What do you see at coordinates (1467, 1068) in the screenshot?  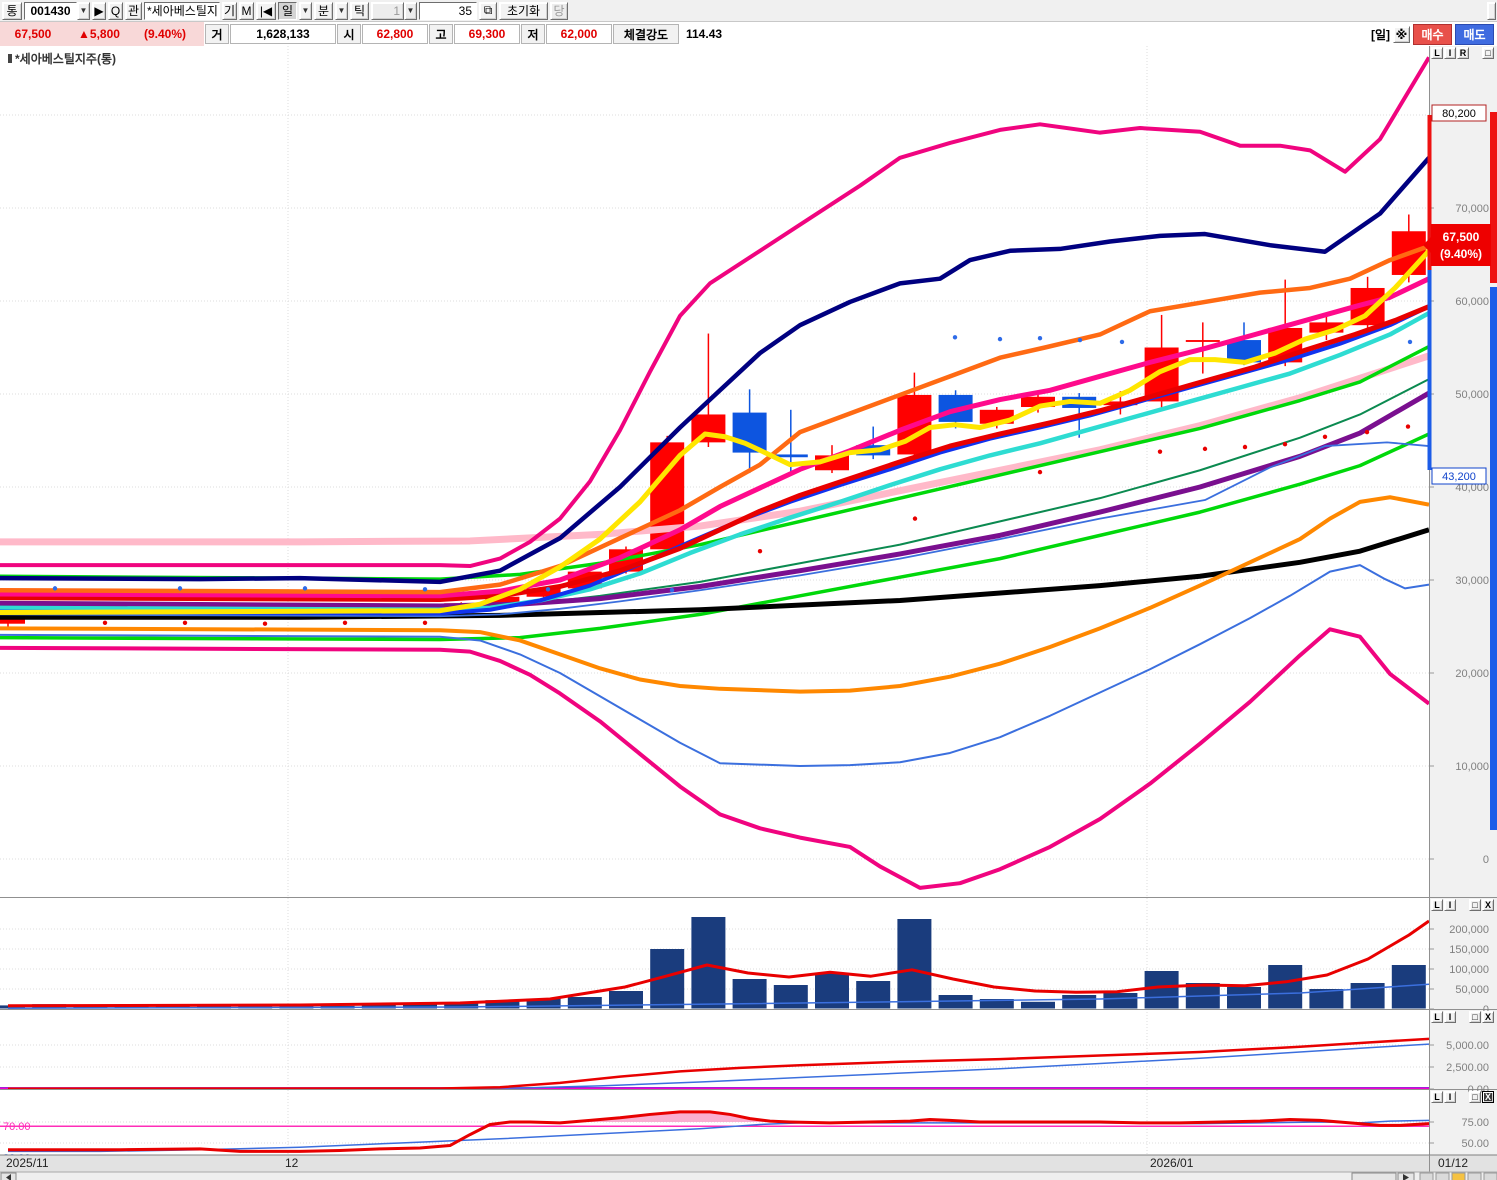 I see `svg-text: 2,500.00` at bounding box center [1467, 1068].